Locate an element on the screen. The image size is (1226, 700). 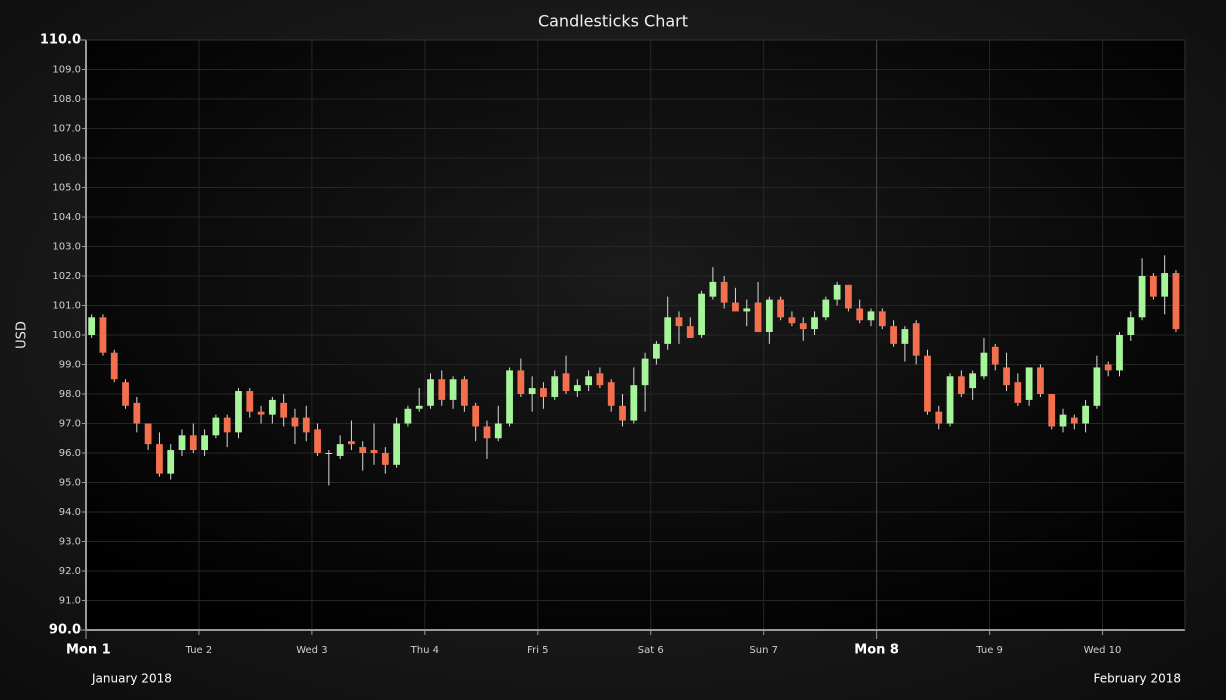
y-tick-label: 90.0 is located at coordinates (65, 630).